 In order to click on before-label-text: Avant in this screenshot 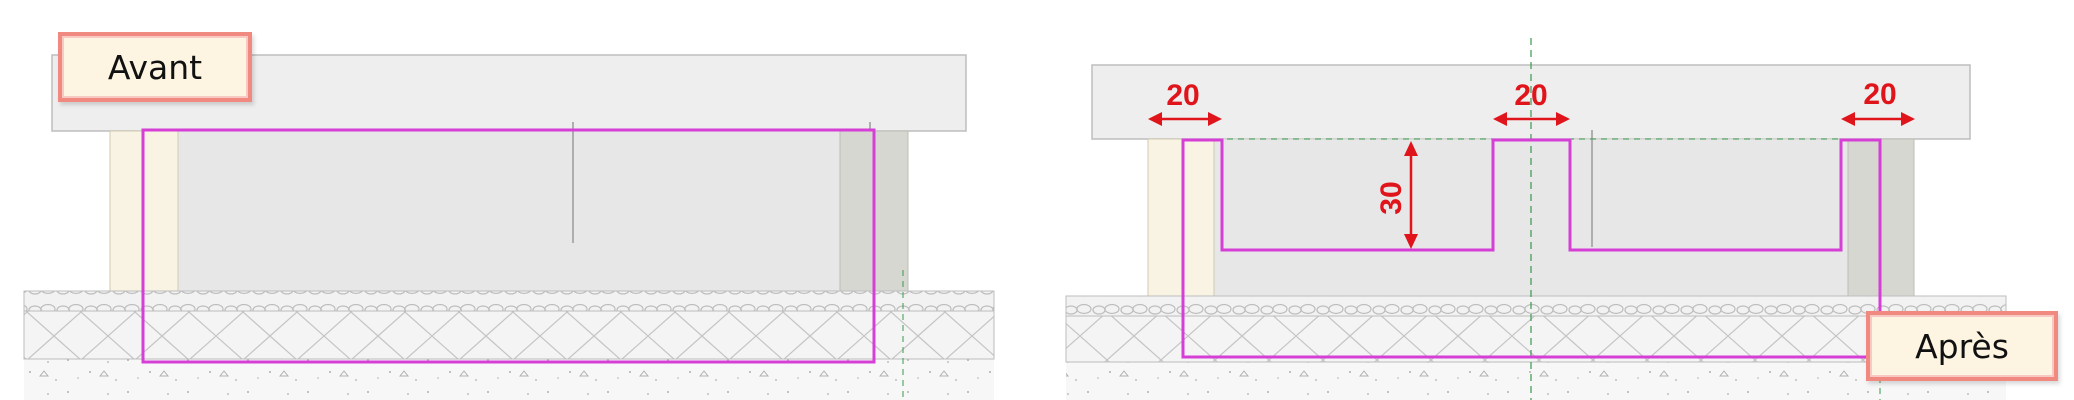, I will do `click(155, 67)`.